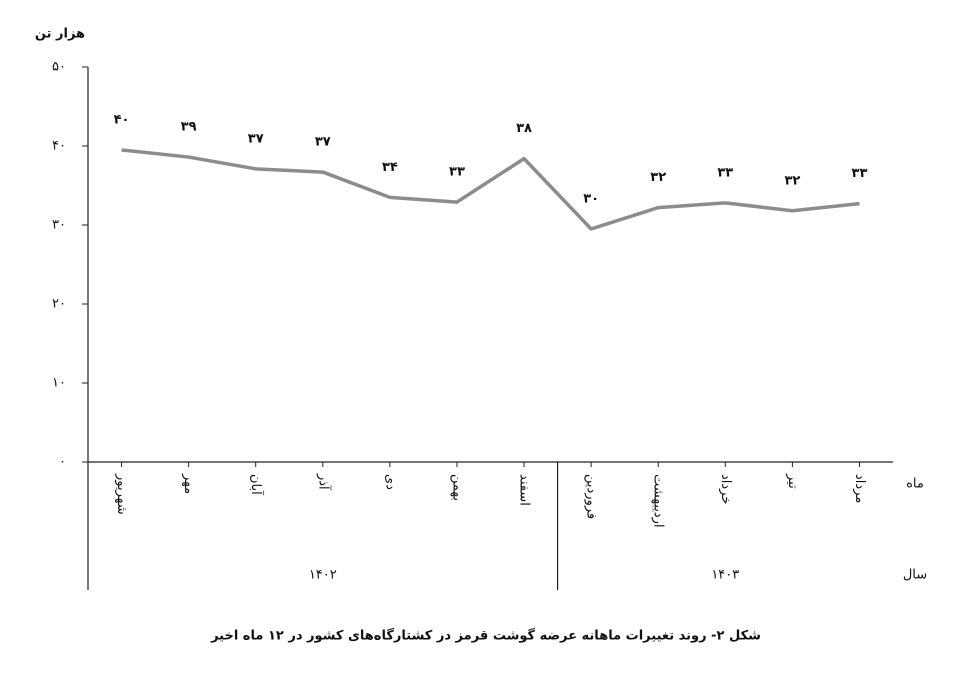  Describe the element at coordinates (59, 146) in the screenshot. I see `y-tick-label: ۴۰` at that location.